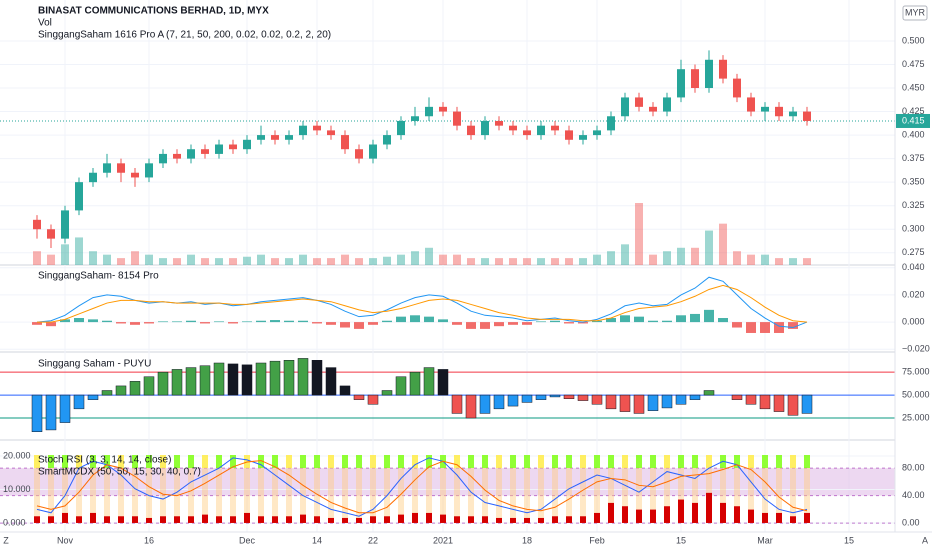 This screenshot has width=932, height=550. I want to click on line, so click(422, 487).